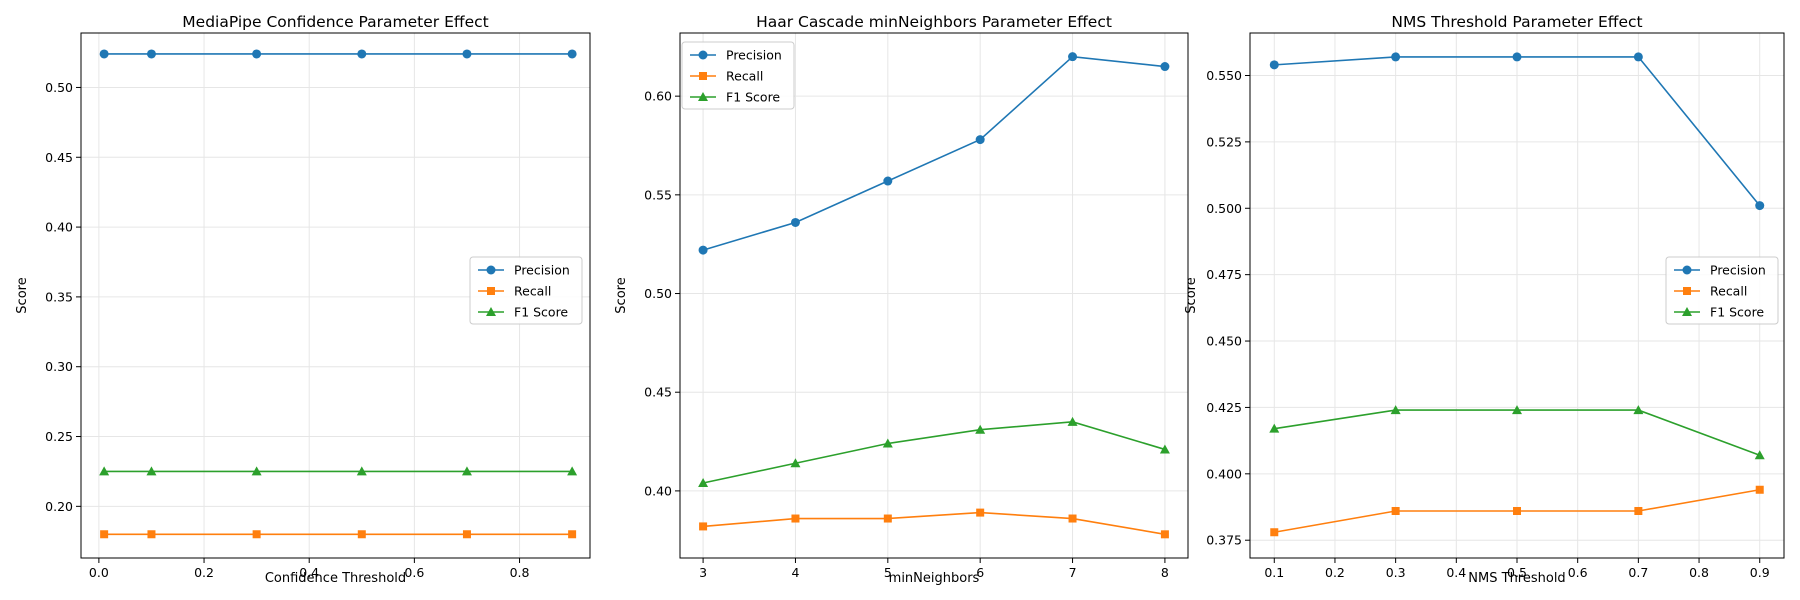  What do you see at coordinates (1224, 208) in the screenshot?
I see `y-tick-label: 0.500` at bounding box center [1224, 208].